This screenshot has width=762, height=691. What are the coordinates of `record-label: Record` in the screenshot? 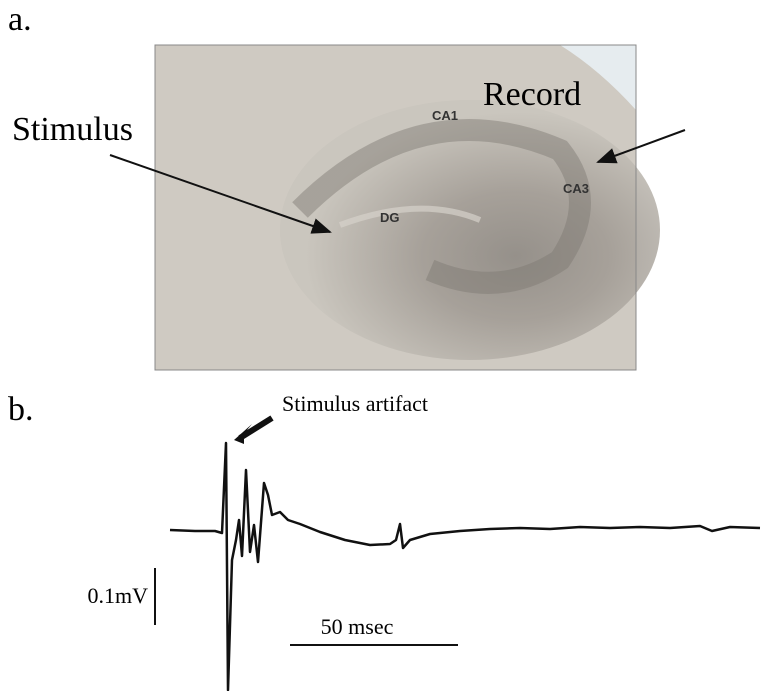 It's located at (532, 94).